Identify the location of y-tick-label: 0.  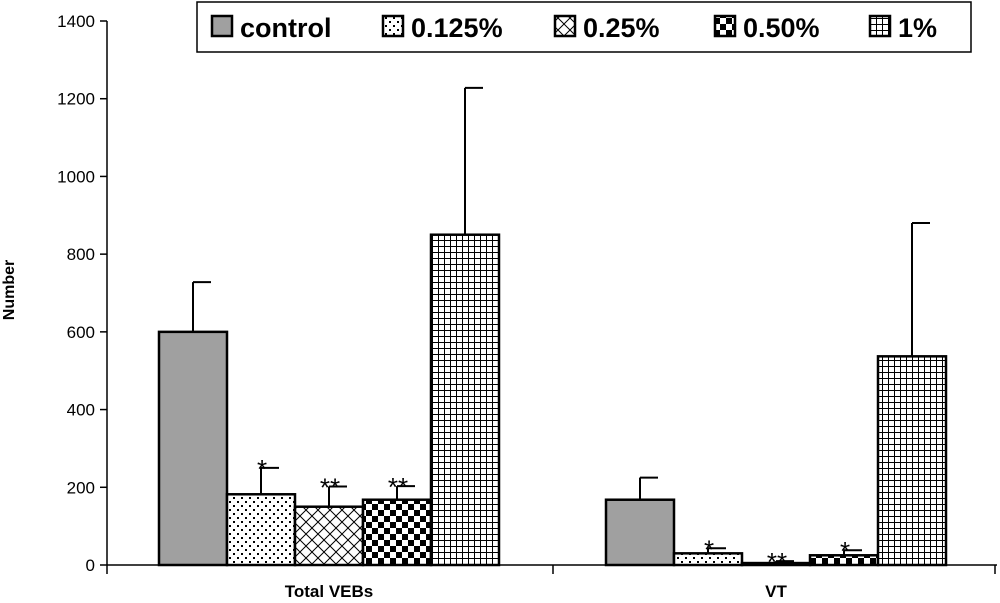
(90, 565).